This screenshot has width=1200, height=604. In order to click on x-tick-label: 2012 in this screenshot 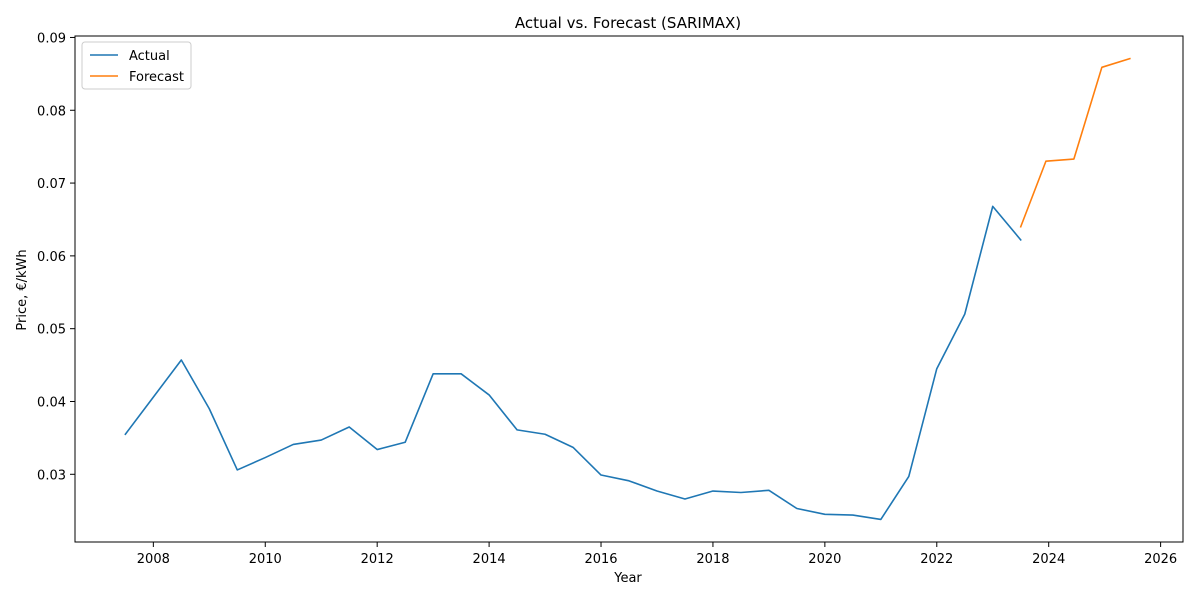, I will do `click(377, 559)`.